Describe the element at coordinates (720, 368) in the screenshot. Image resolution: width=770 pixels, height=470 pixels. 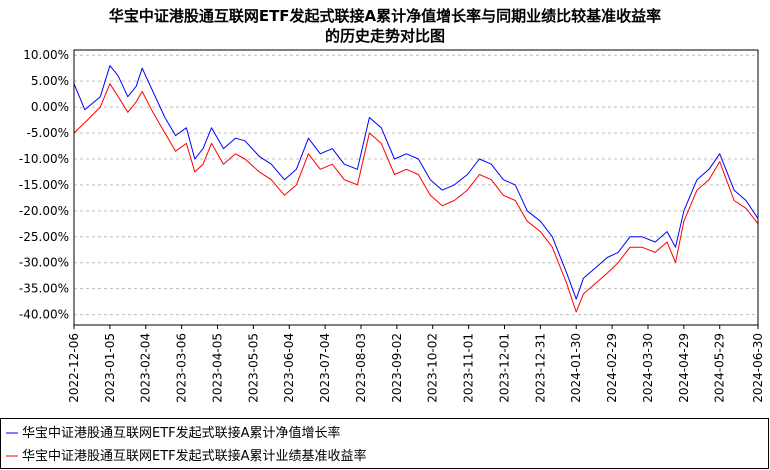
I see `x-tick-label: 2024-05-29` at that location.